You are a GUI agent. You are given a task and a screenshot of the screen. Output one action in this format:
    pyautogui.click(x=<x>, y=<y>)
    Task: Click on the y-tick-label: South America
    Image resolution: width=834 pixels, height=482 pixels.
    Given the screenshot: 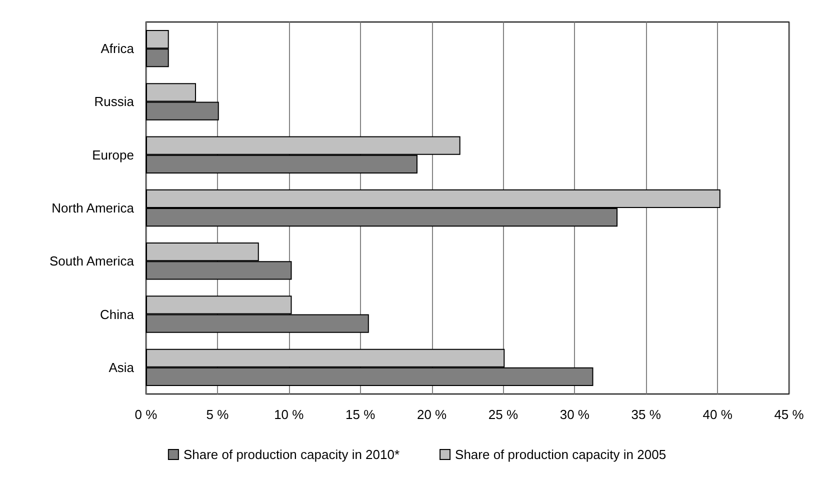 What is the action you would take?
    pyautogui.click(x=92, y=261)
    